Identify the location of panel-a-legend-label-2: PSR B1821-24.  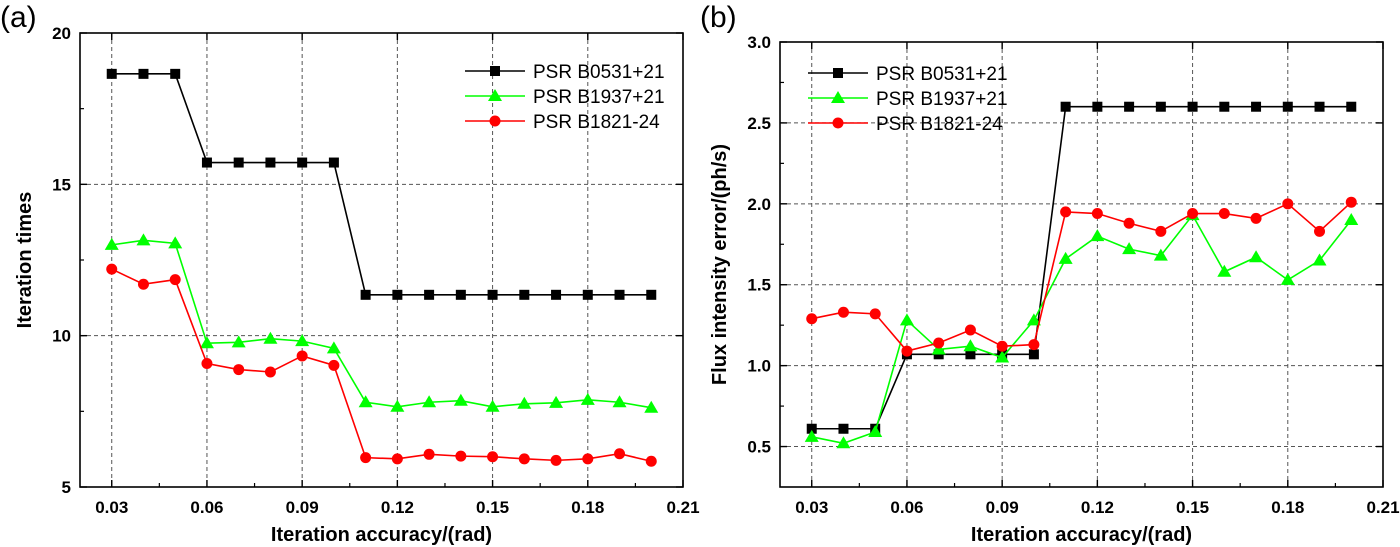
(596, 122).